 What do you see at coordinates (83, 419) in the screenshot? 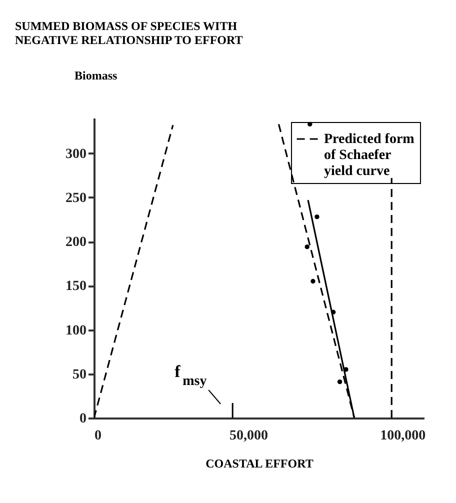
I see `y-tick-label: 0` at bounding box center [83, 419].